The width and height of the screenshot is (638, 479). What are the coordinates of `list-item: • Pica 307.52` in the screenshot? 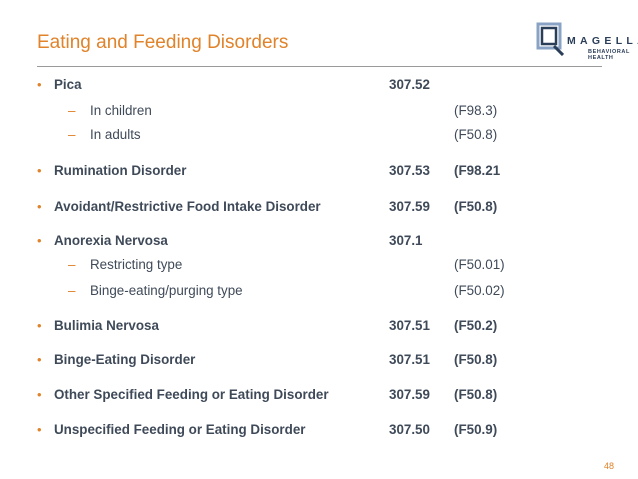 It's located at (319, 87).